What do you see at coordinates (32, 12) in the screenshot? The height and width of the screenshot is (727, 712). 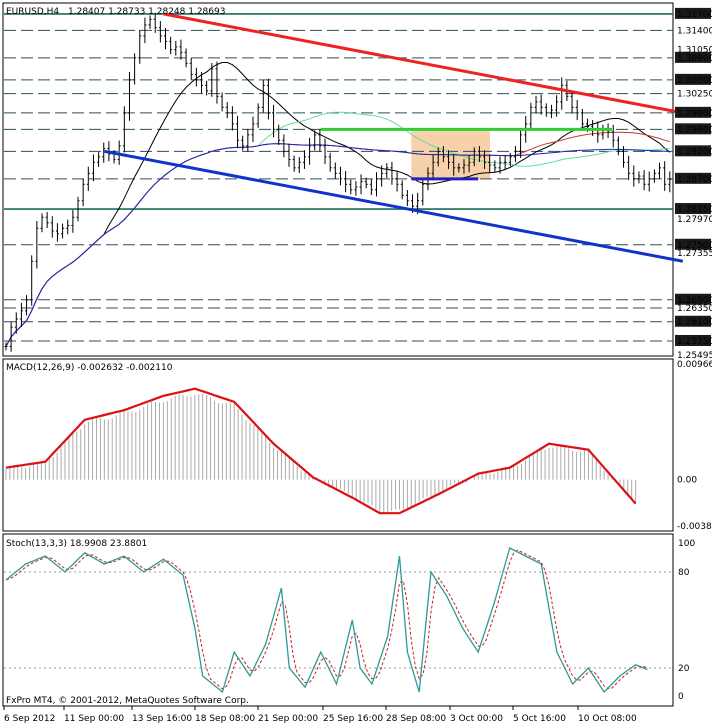 I see `symbol-label: EURUSD,H4` at bounding box center [32, 12].